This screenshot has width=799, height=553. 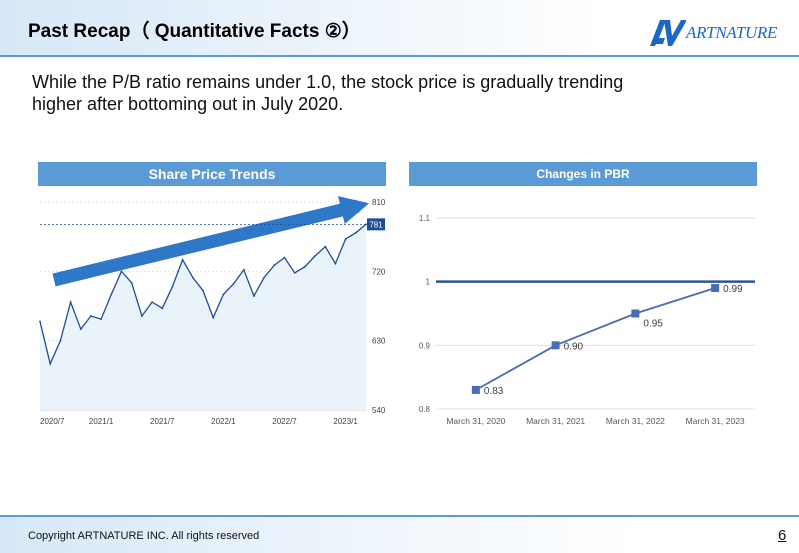 What do you see at coordinates (595, 339) in the screenshot?
I see `pbr-line` at bounding box center [595, 339].